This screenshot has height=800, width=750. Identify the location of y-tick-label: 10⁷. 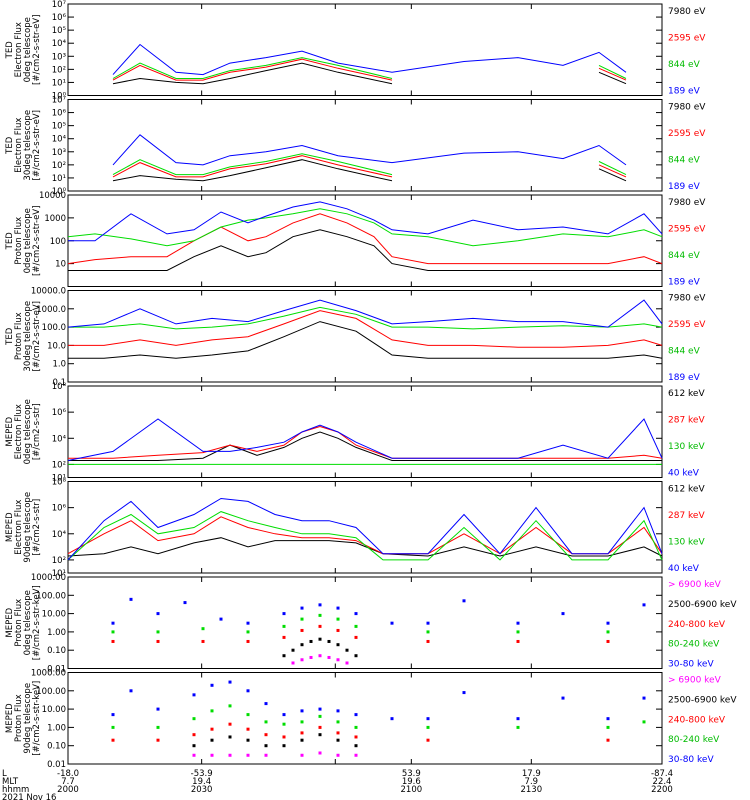
(59, 5).